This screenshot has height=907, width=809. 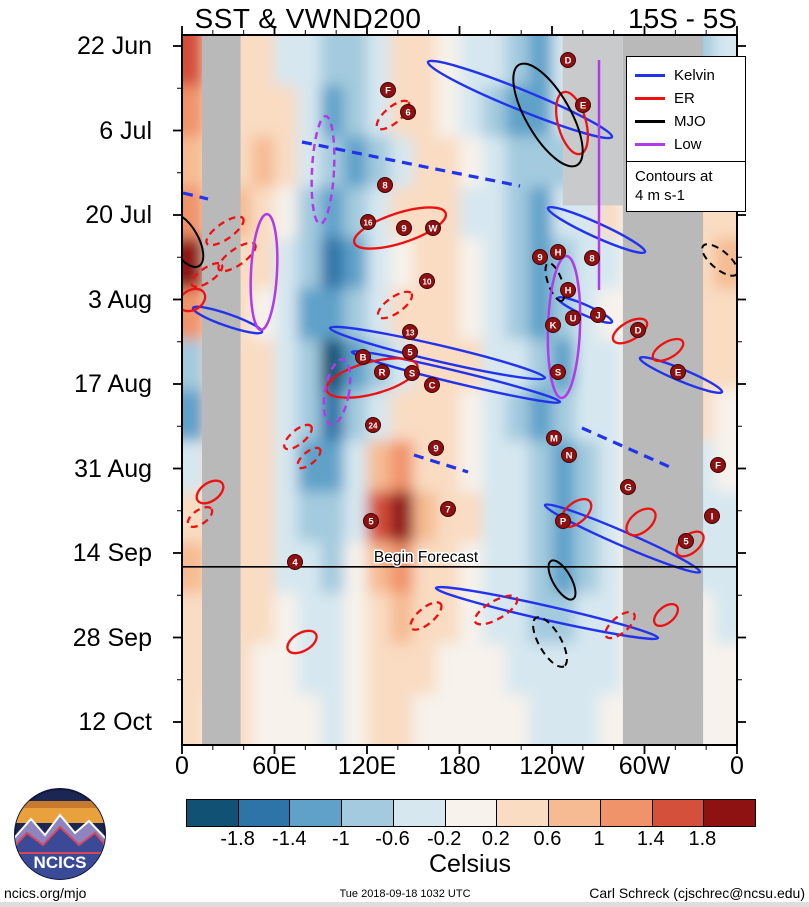 I want to click on y-axis-label: 28 Sep, so click(x=112, y=637).